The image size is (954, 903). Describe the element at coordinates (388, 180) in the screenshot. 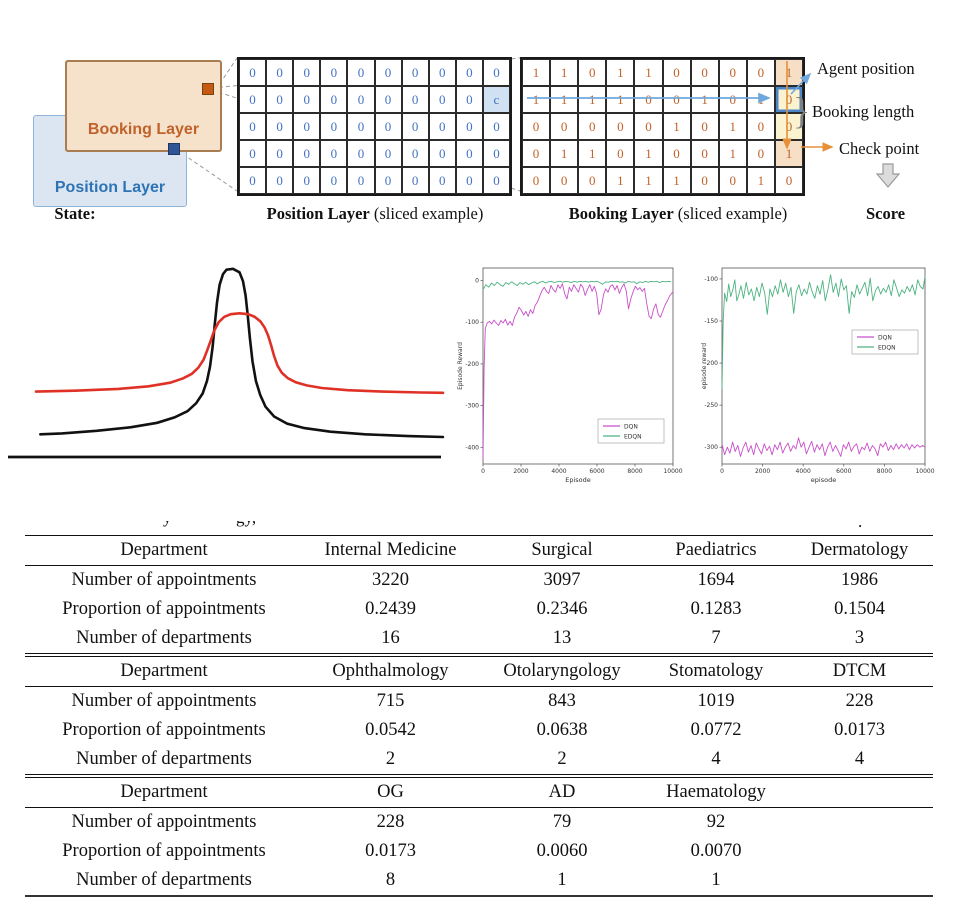

I see `grid-cell-r4c5: 0` at that location.